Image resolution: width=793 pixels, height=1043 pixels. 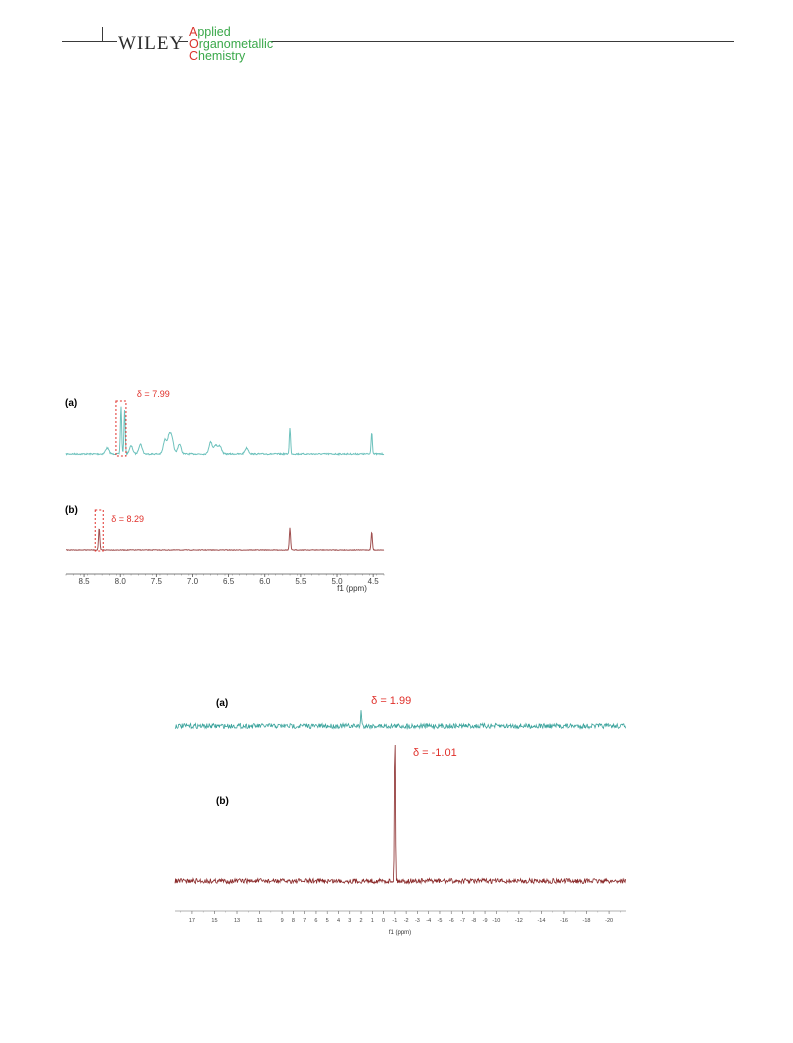 I want to click on x-tick-label: -6, so click(x=451, y=921).